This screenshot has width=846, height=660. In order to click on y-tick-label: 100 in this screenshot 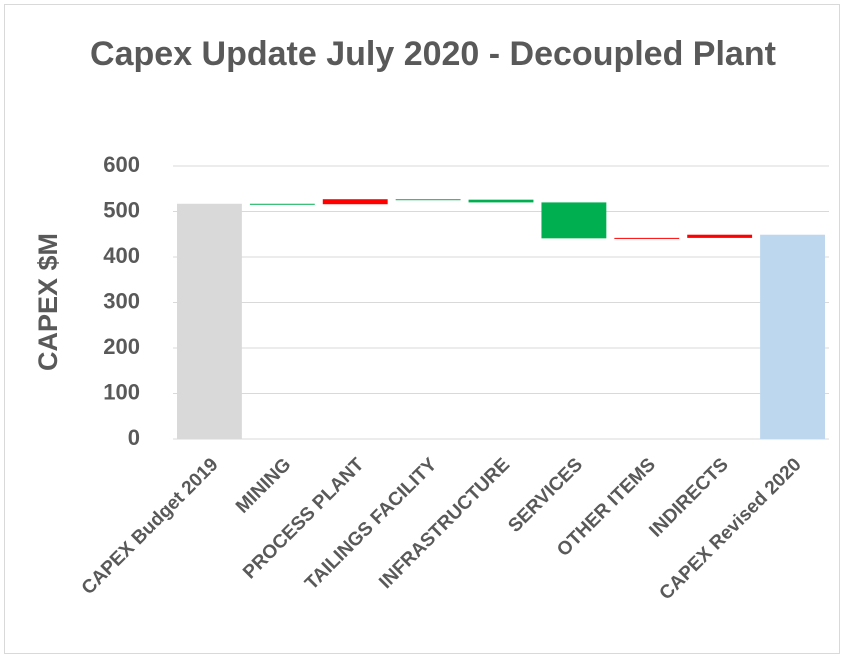, I will do `click(121, 391)`.